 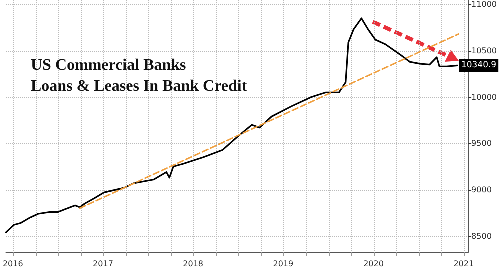 What do you see at coordinates (485, 97) in the screenshot?
I see `y-tick-label: 10000` at bounding box center [485, 97].